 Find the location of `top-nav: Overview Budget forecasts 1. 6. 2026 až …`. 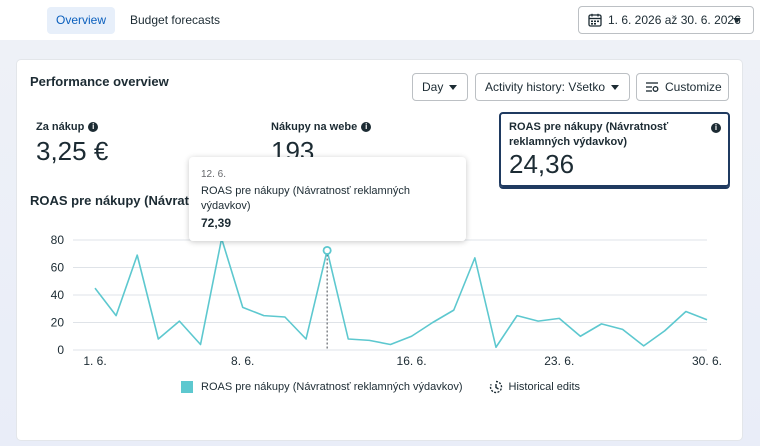

top-nav: Overview Budget forecasts 1. 6. 2026 až … is located at coordinates (380, 20).